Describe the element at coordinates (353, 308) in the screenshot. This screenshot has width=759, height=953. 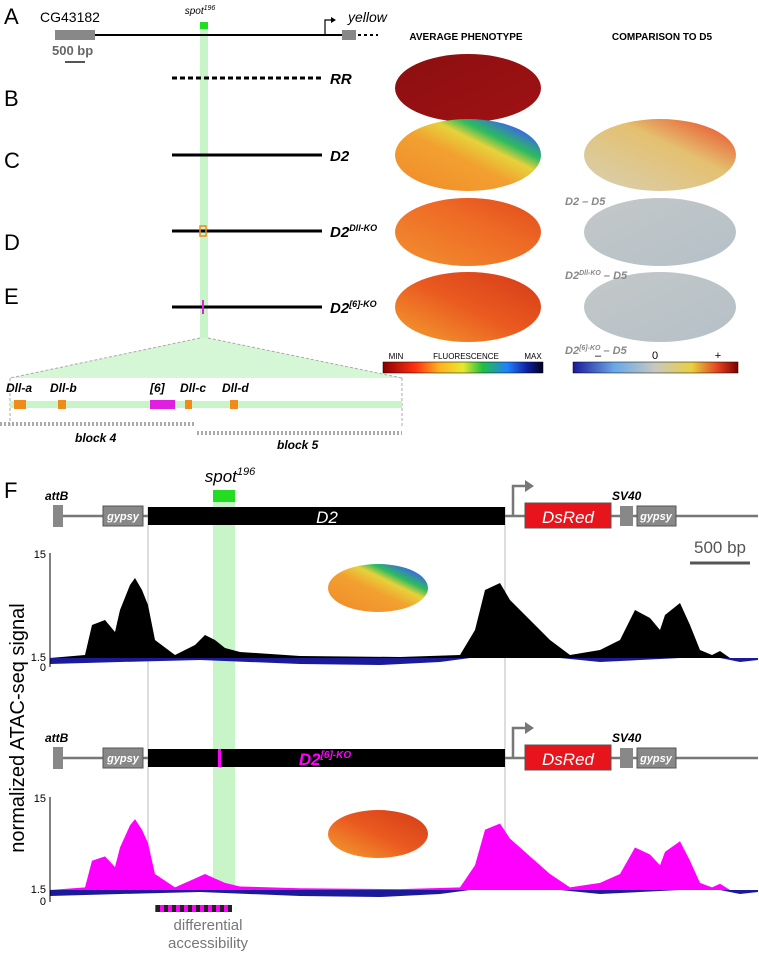
I see `construct-label: D2[6]-KO` at that location.